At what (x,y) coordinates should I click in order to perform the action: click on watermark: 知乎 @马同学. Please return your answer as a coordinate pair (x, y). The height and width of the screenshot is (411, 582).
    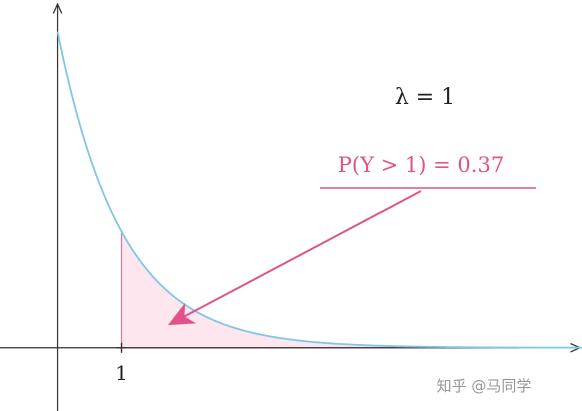
    Looking at the image, I should click on (484, 386).